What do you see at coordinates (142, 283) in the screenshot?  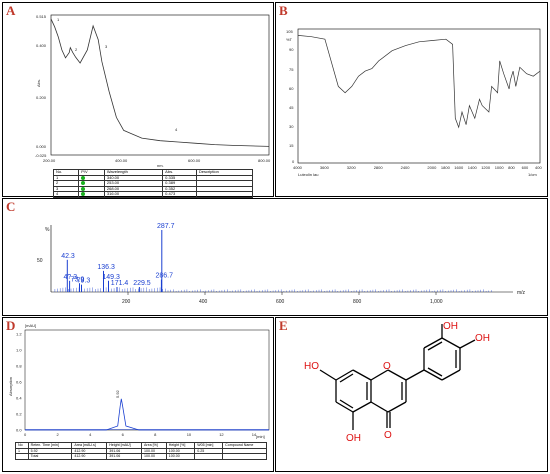 I see `ms-peak-label: 229.5` at bounding box center [142, 283].